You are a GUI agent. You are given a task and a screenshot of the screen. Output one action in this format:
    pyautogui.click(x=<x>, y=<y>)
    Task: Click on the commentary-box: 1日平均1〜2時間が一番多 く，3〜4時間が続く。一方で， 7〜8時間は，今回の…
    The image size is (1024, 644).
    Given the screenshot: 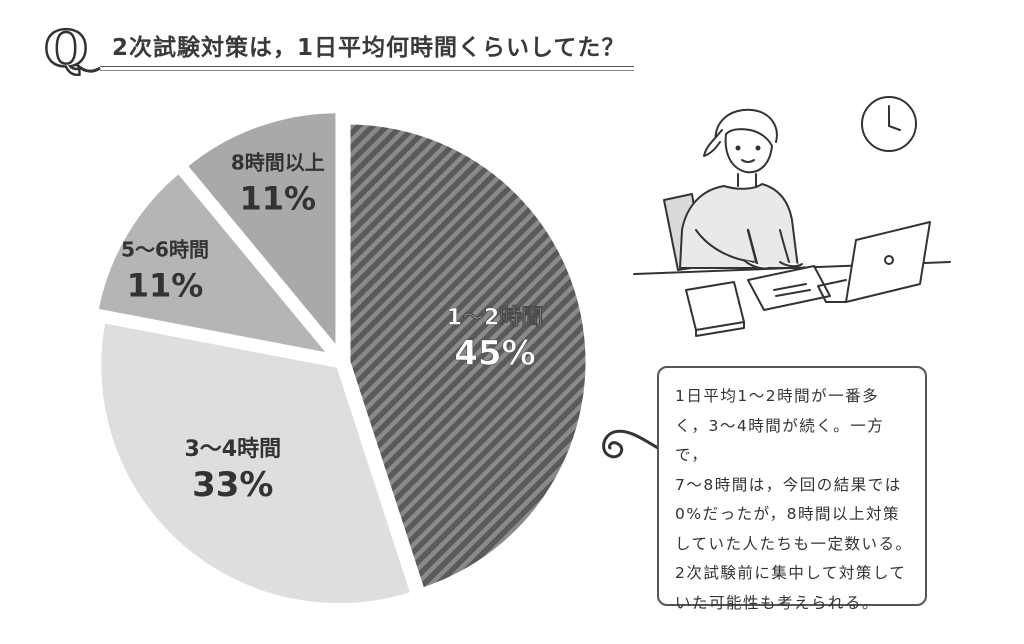 What is the action you would take?
    pyautogui.click(x=792, y=489)
    